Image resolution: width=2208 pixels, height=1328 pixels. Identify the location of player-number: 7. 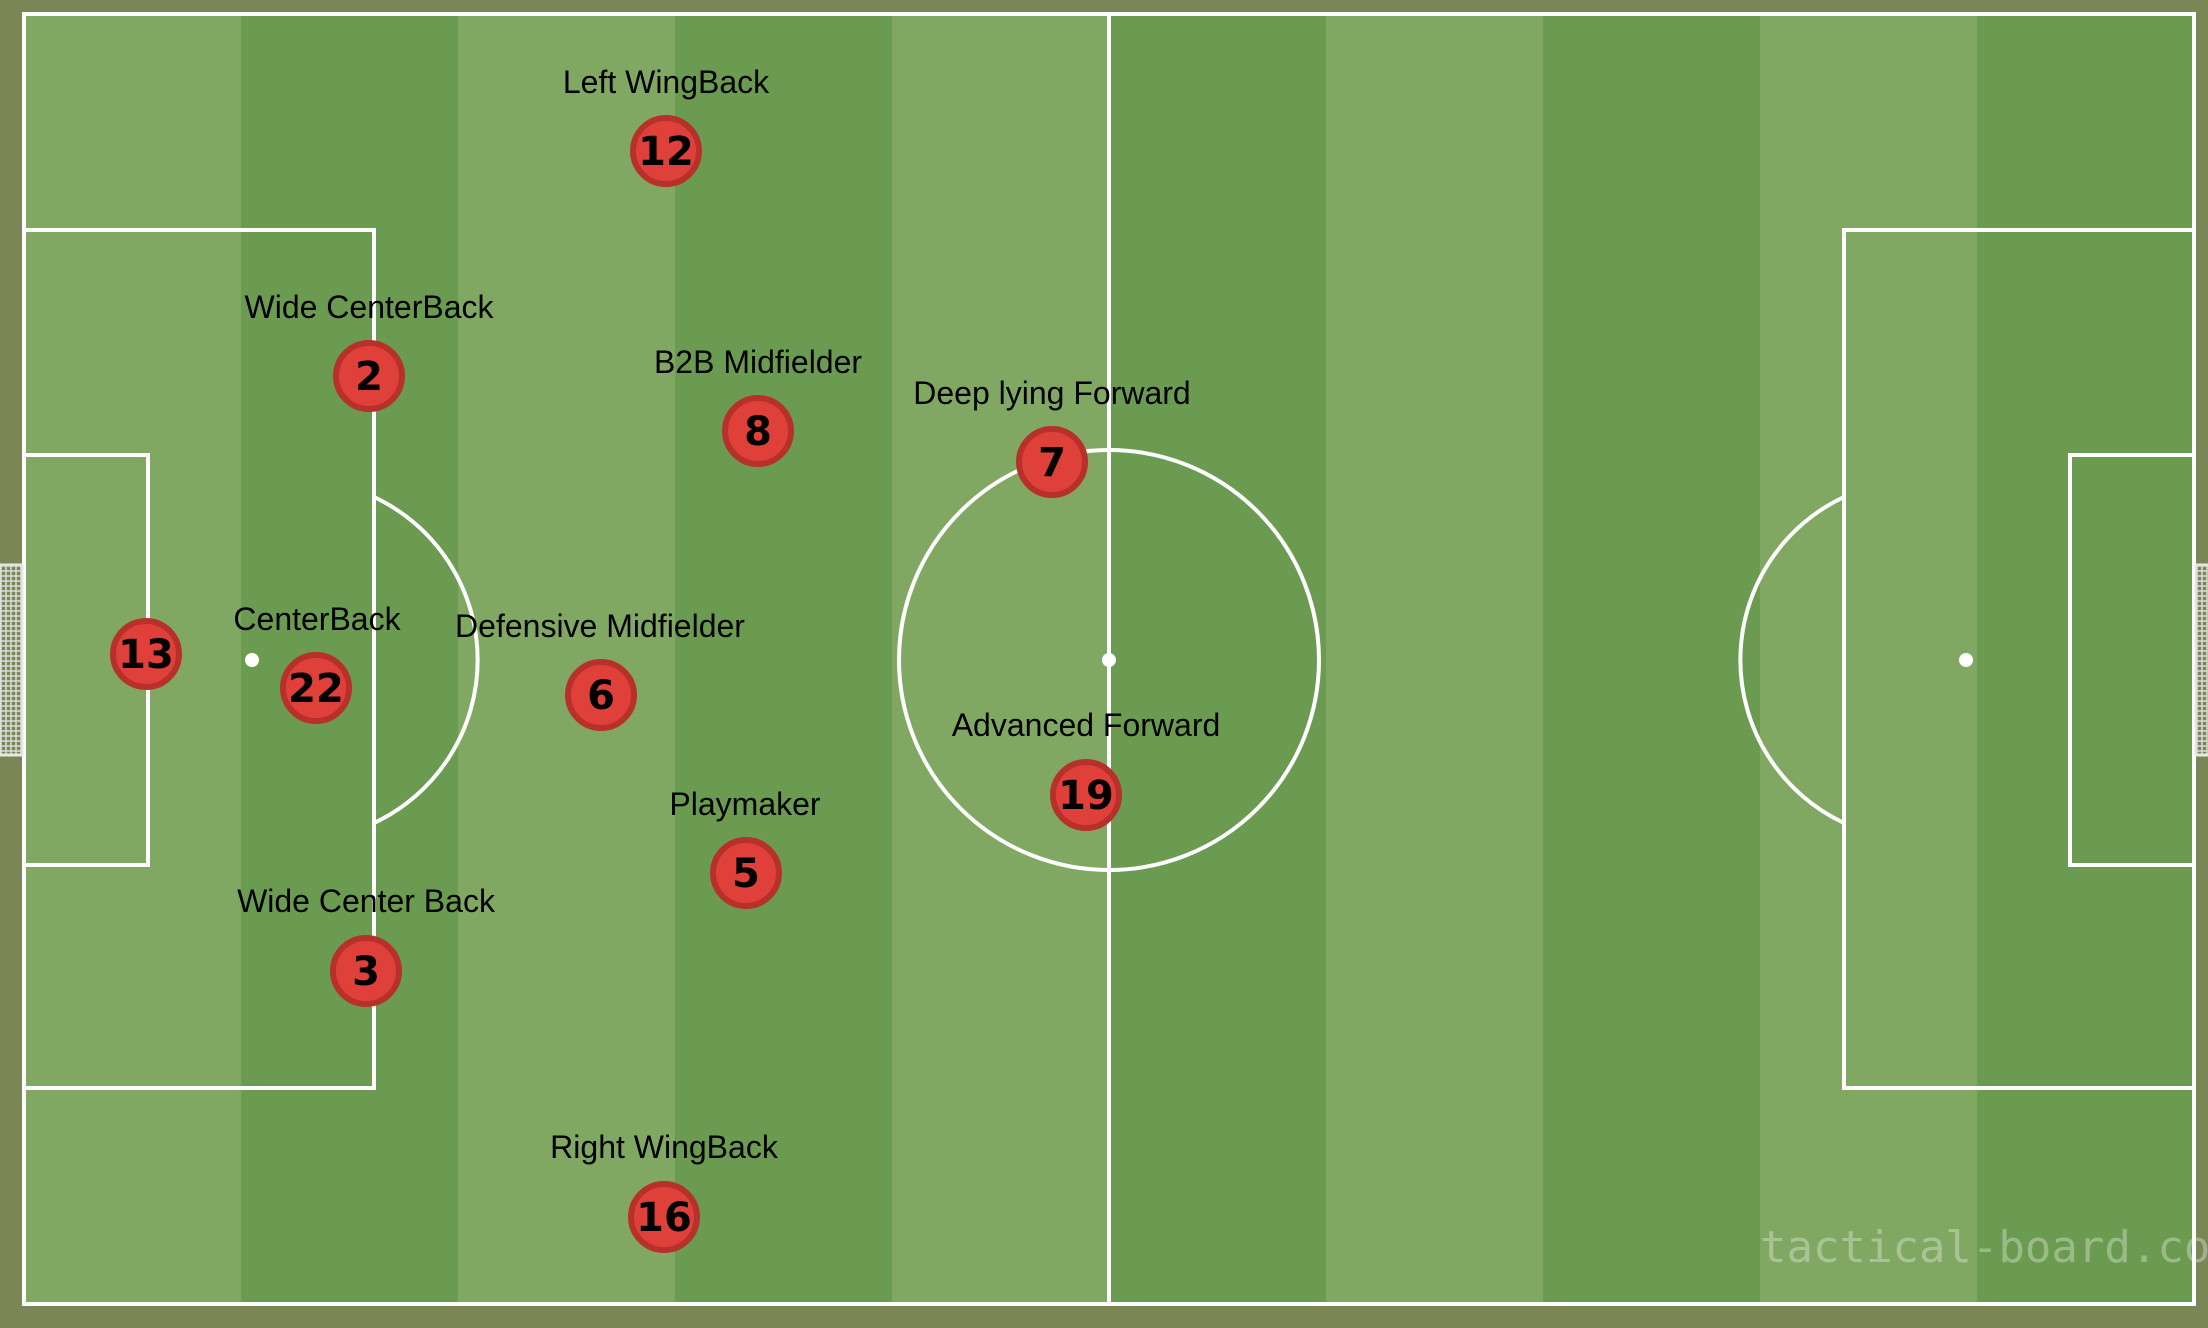
(1052, 463).